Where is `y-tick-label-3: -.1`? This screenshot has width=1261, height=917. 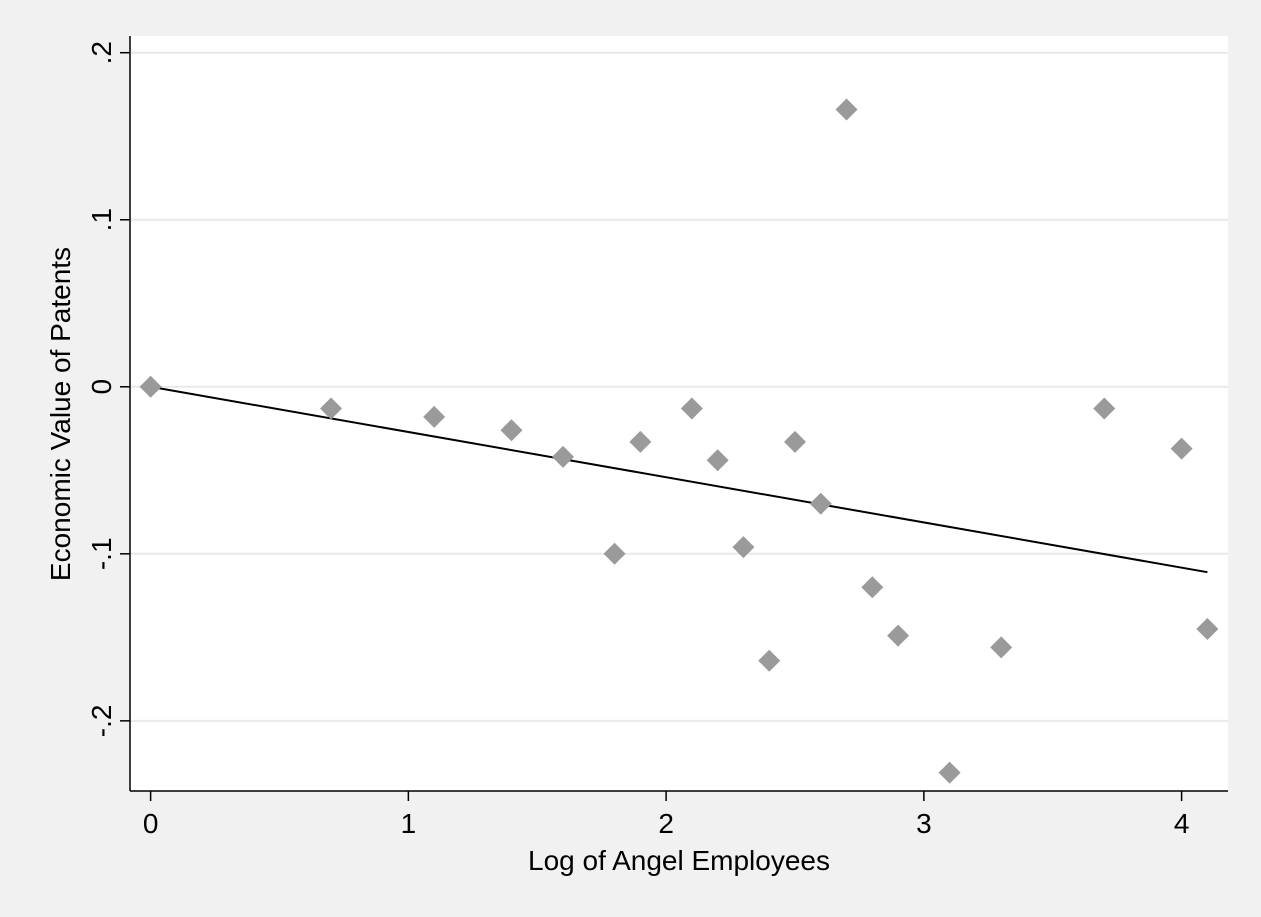
y-tick-label-3: -.1 is located at coordinates (101, 553).